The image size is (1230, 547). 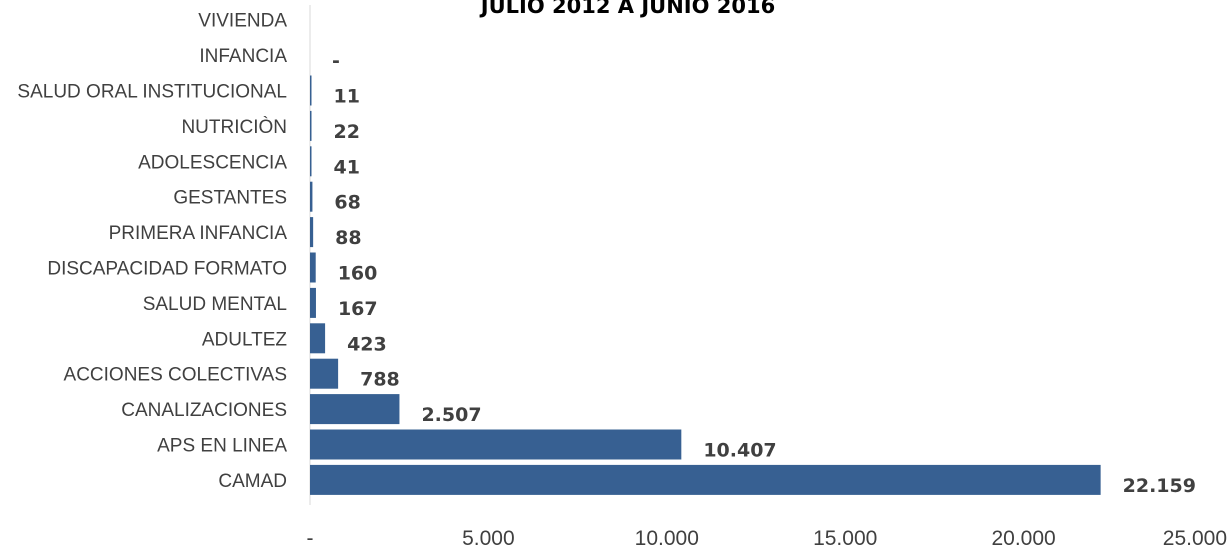 I want to click on data-label: 167, so click(x=358, y=309).